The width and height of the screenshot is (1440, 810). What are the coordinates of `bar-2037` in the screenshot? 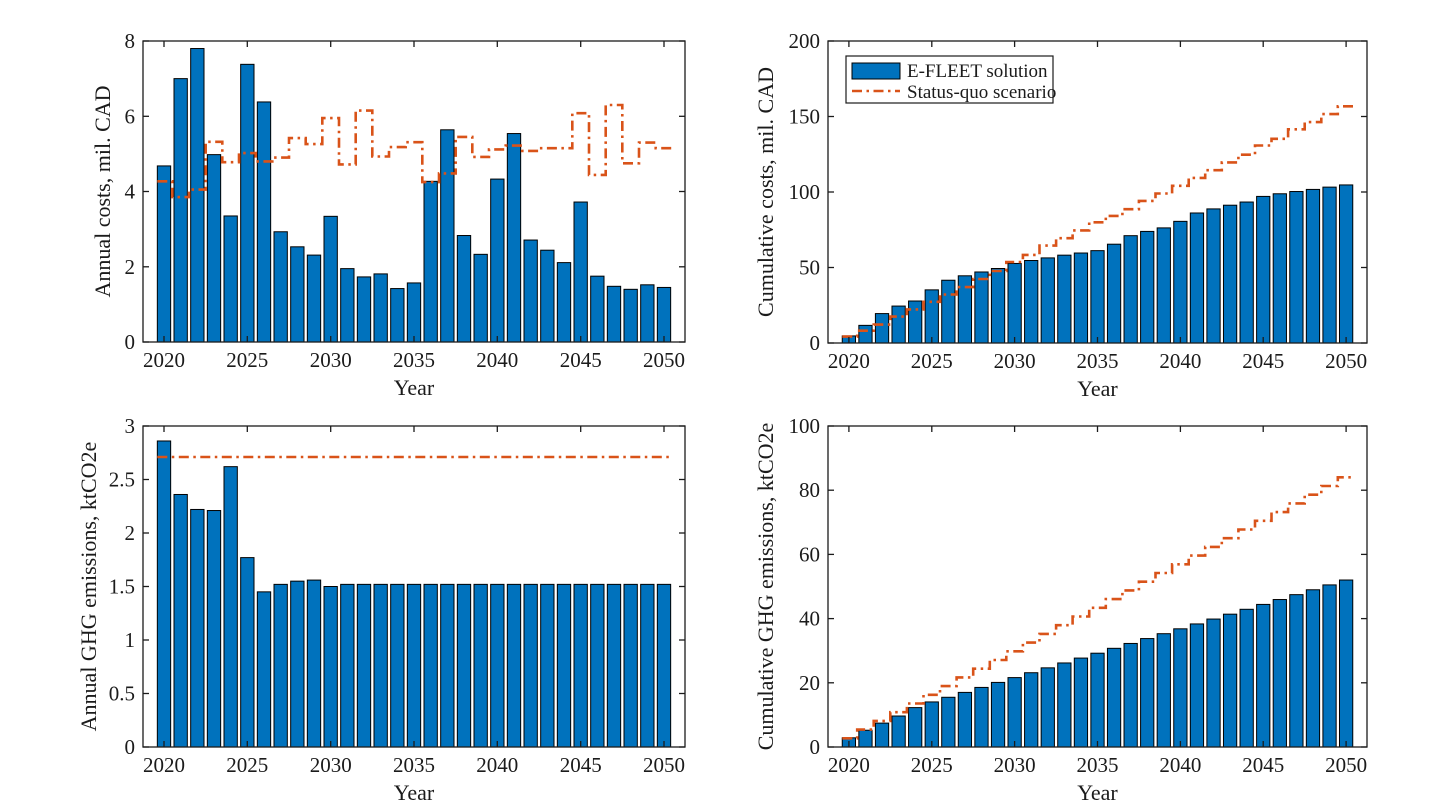 It's located at (447, 236).